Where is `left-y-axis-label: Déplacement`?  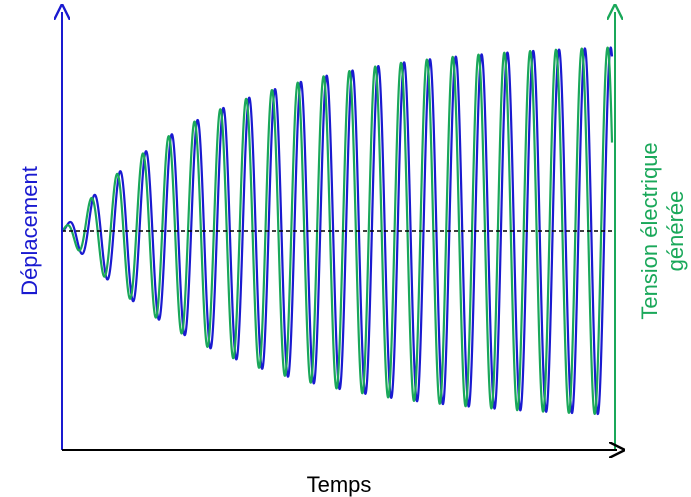 left-y-axis-label: Déplacement is located at coordinates (29, 231).